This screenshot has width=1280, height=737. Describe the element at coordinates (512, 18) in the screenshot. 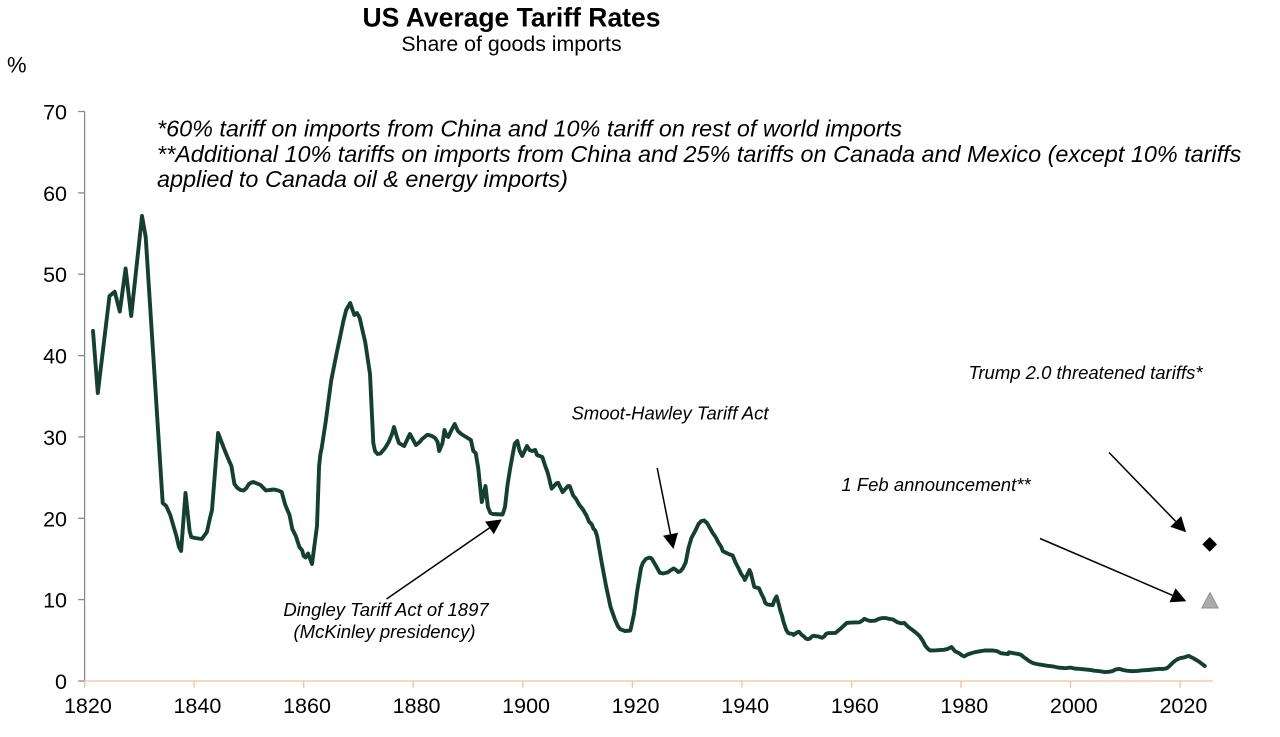

I see `svg-text: US Average Tariff Rates` at that location.